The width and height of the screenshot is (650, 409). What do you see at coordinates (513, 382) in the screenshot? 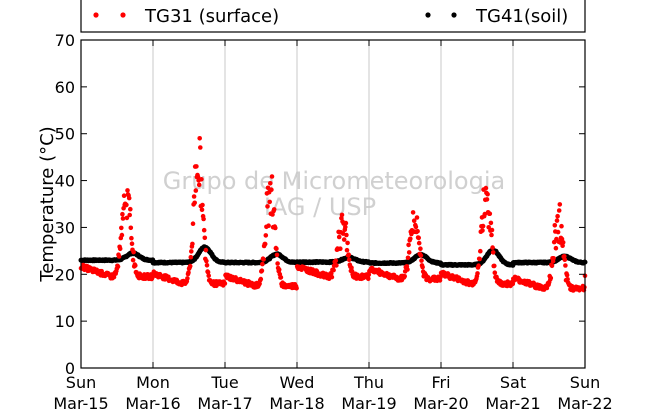
I see `x-tick-label-day: Sat` at bounding box center [513, 382].